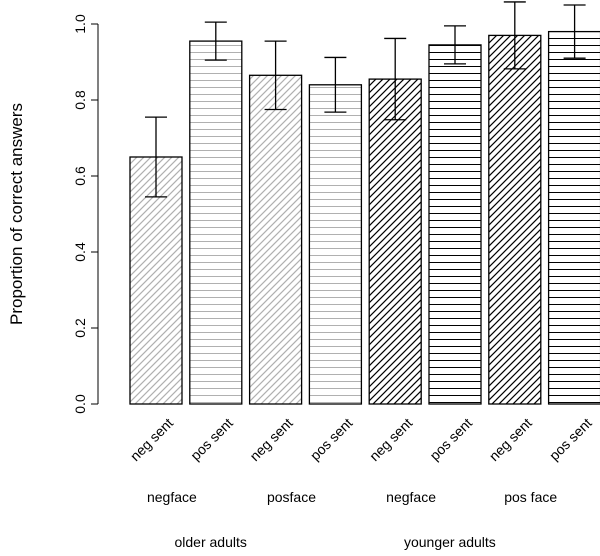  What do you see at coordinates (530, 497) in the screenshot?
I see `group-label: pos face` at bounding box center [530, 497].